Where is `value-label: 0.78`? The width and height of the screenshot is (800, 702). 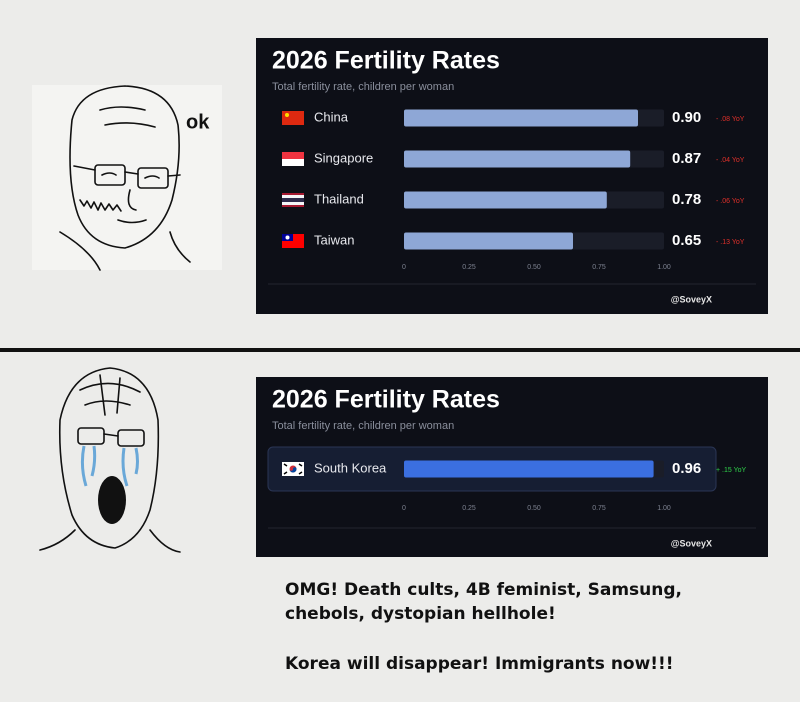 value-label: 0.78 is located at coordinates (686, 199).